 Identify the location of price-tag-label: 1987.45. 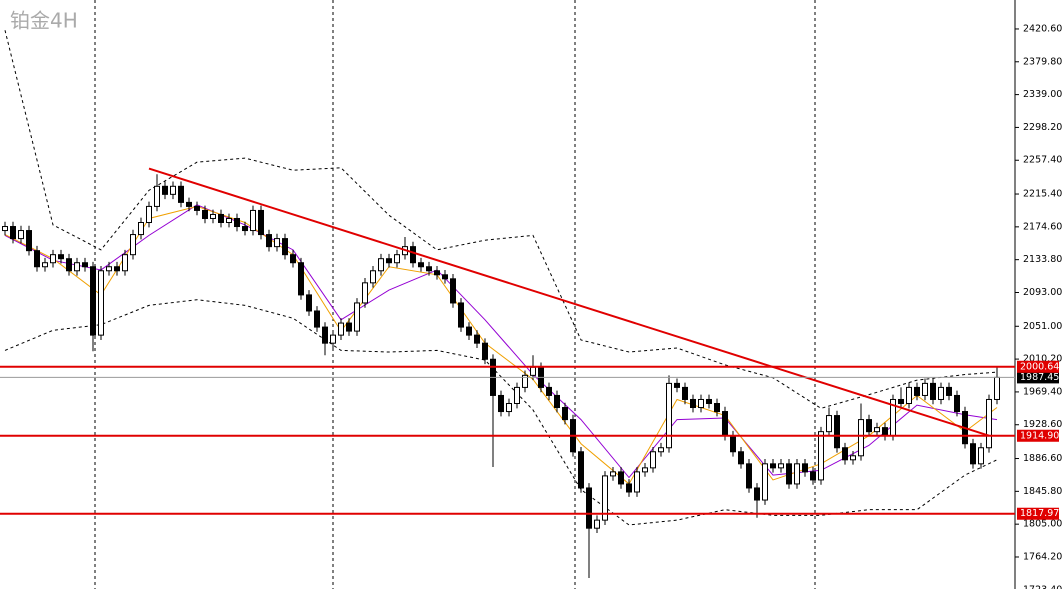
(1039, 377).